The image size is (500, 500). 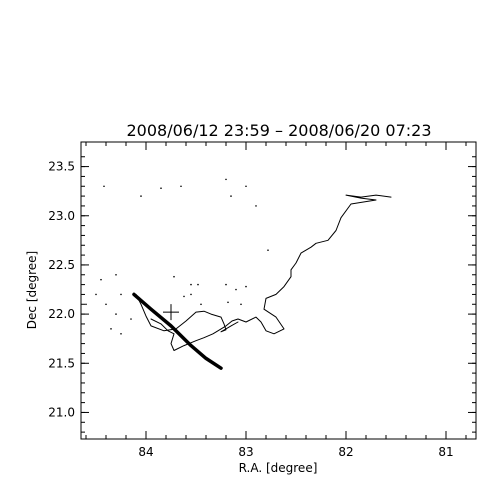 What do you see at coordinates (145, 452) in the screenshot?
I see `x-tick-label: 84` at bounding box center [145, 452].